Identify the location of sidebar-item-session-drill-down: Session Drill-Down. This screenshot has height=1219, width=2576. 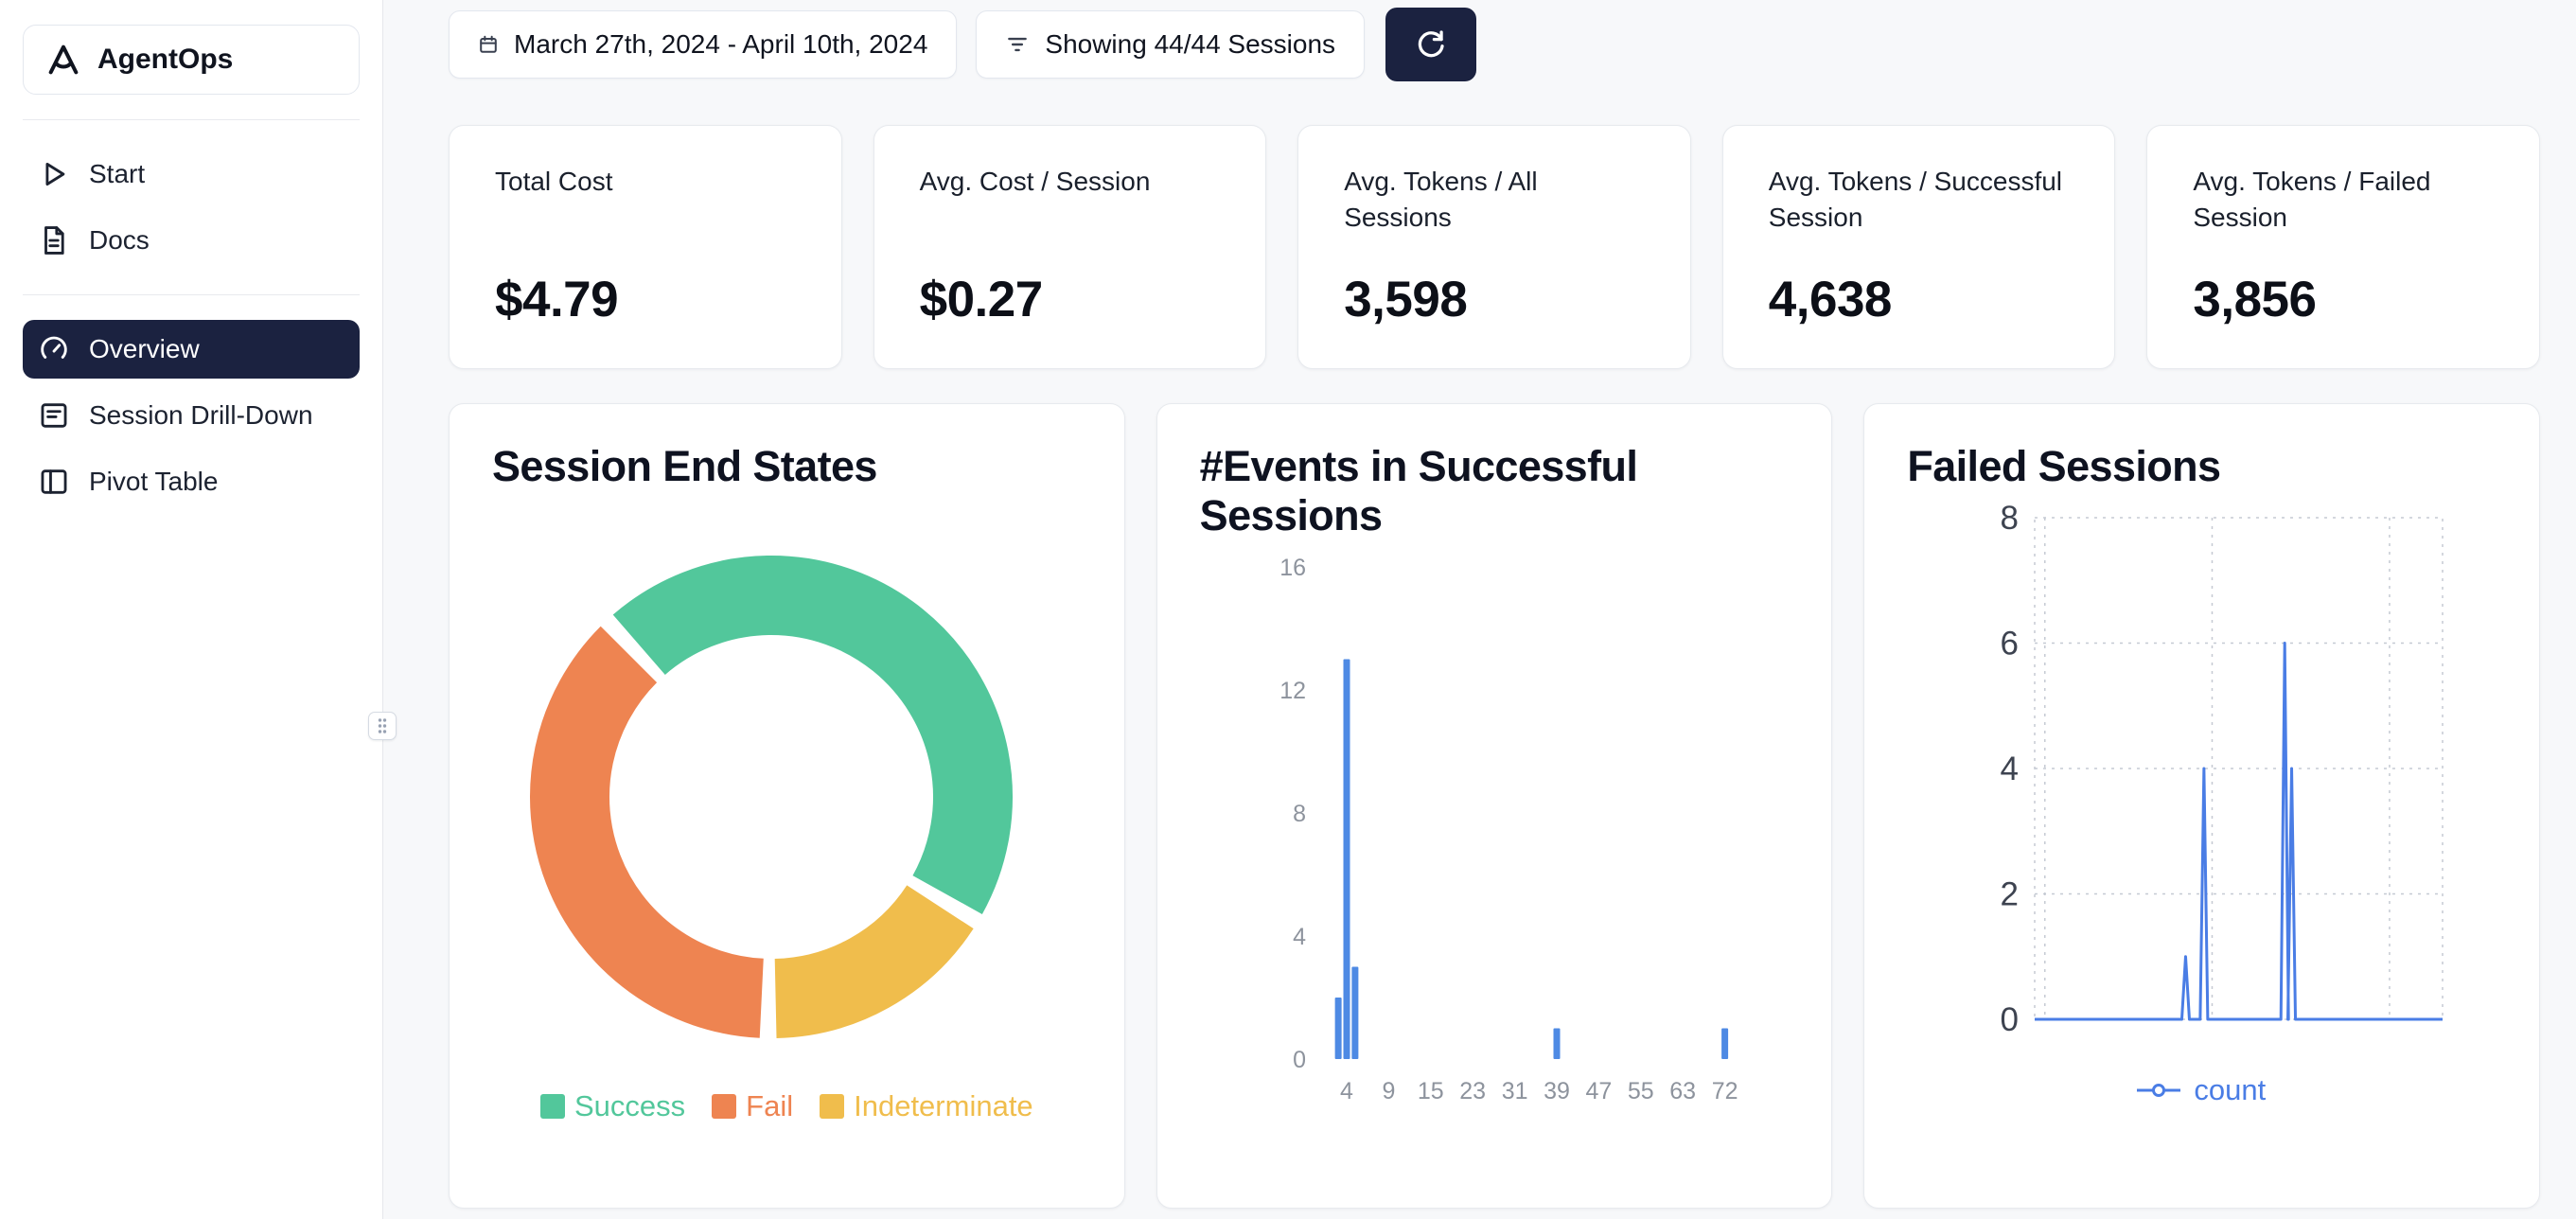
(191, 415).